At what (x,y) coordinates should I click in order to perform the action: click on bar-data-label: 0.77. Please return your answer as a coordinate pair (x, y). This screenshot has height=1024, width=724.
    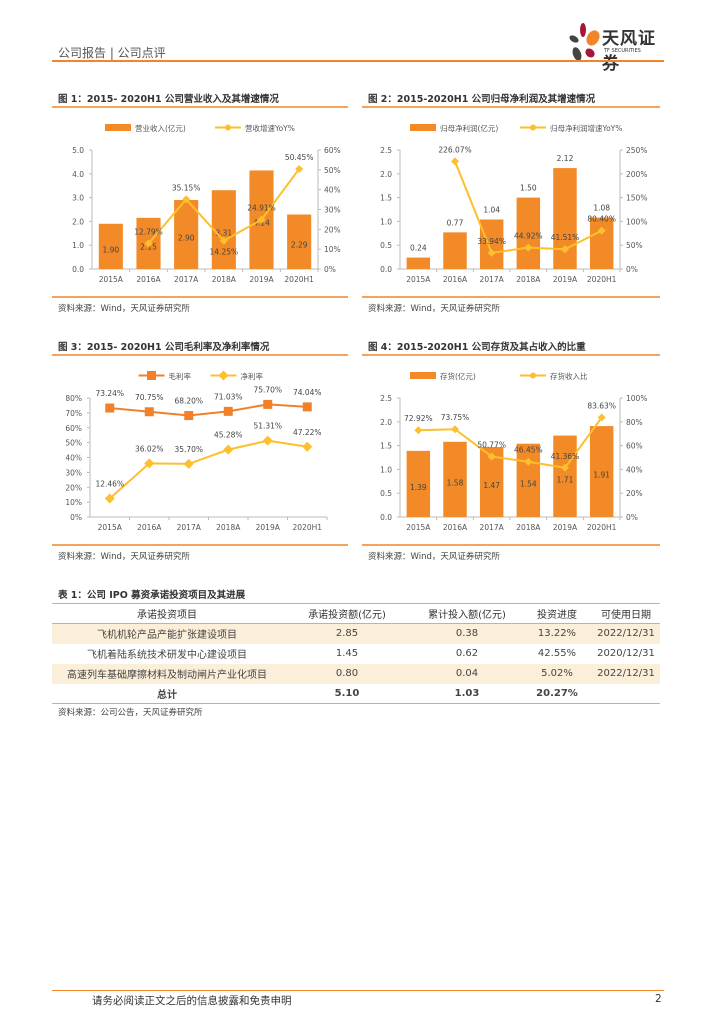
    Looking at the image, I should click on (455, 222).